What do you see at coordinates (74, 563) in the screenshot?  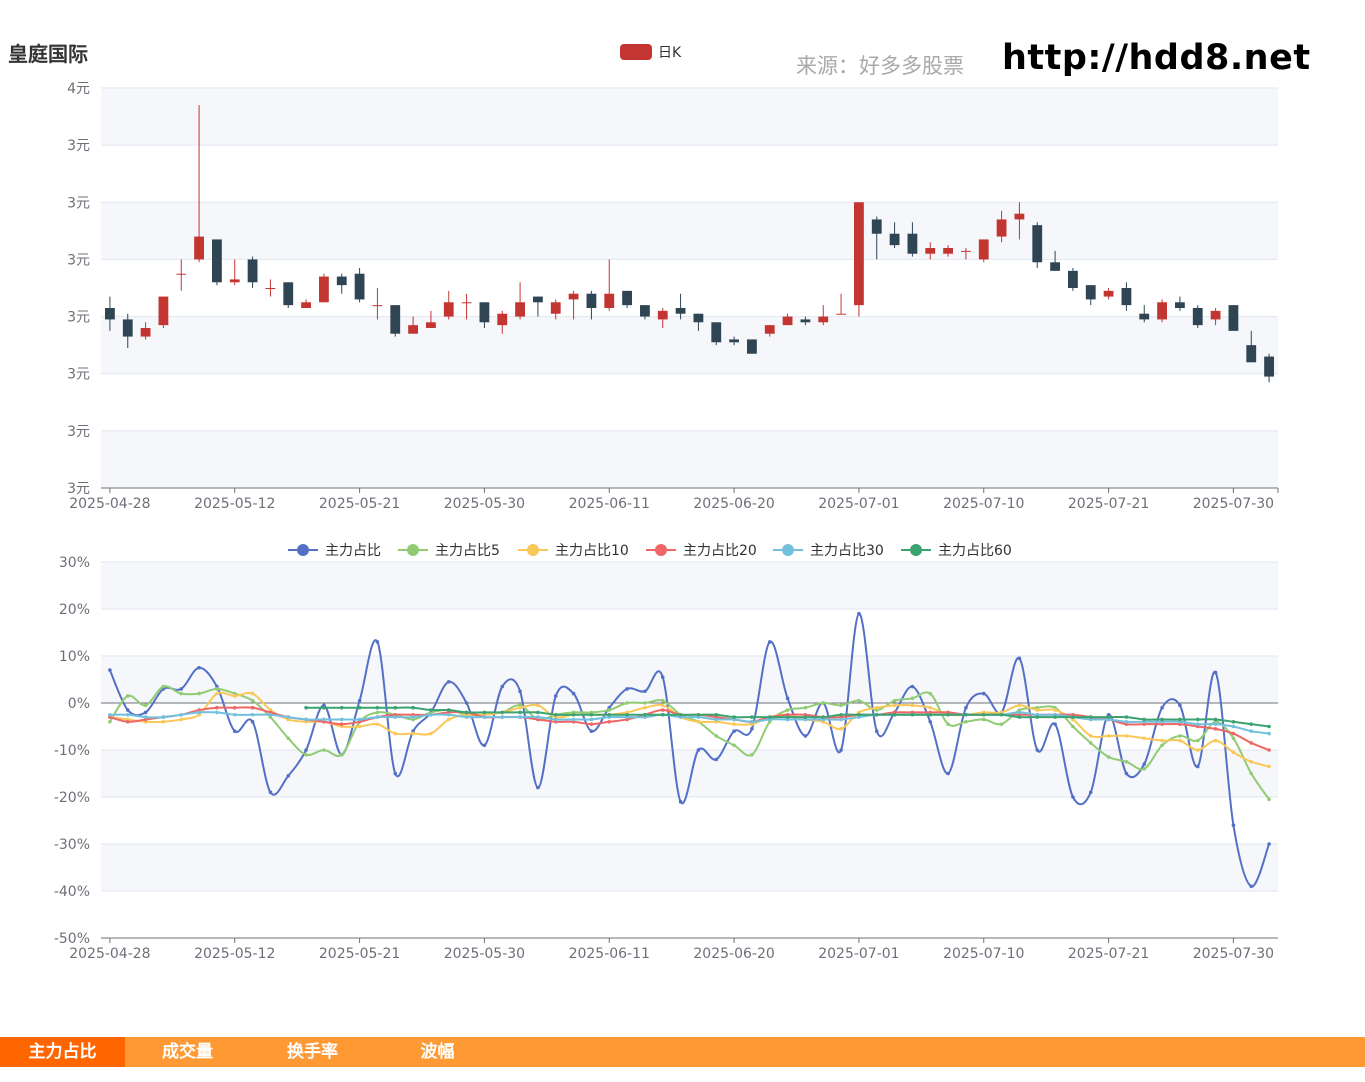 I see `y-tick-label: 30%` at bounding box center [74, 563].